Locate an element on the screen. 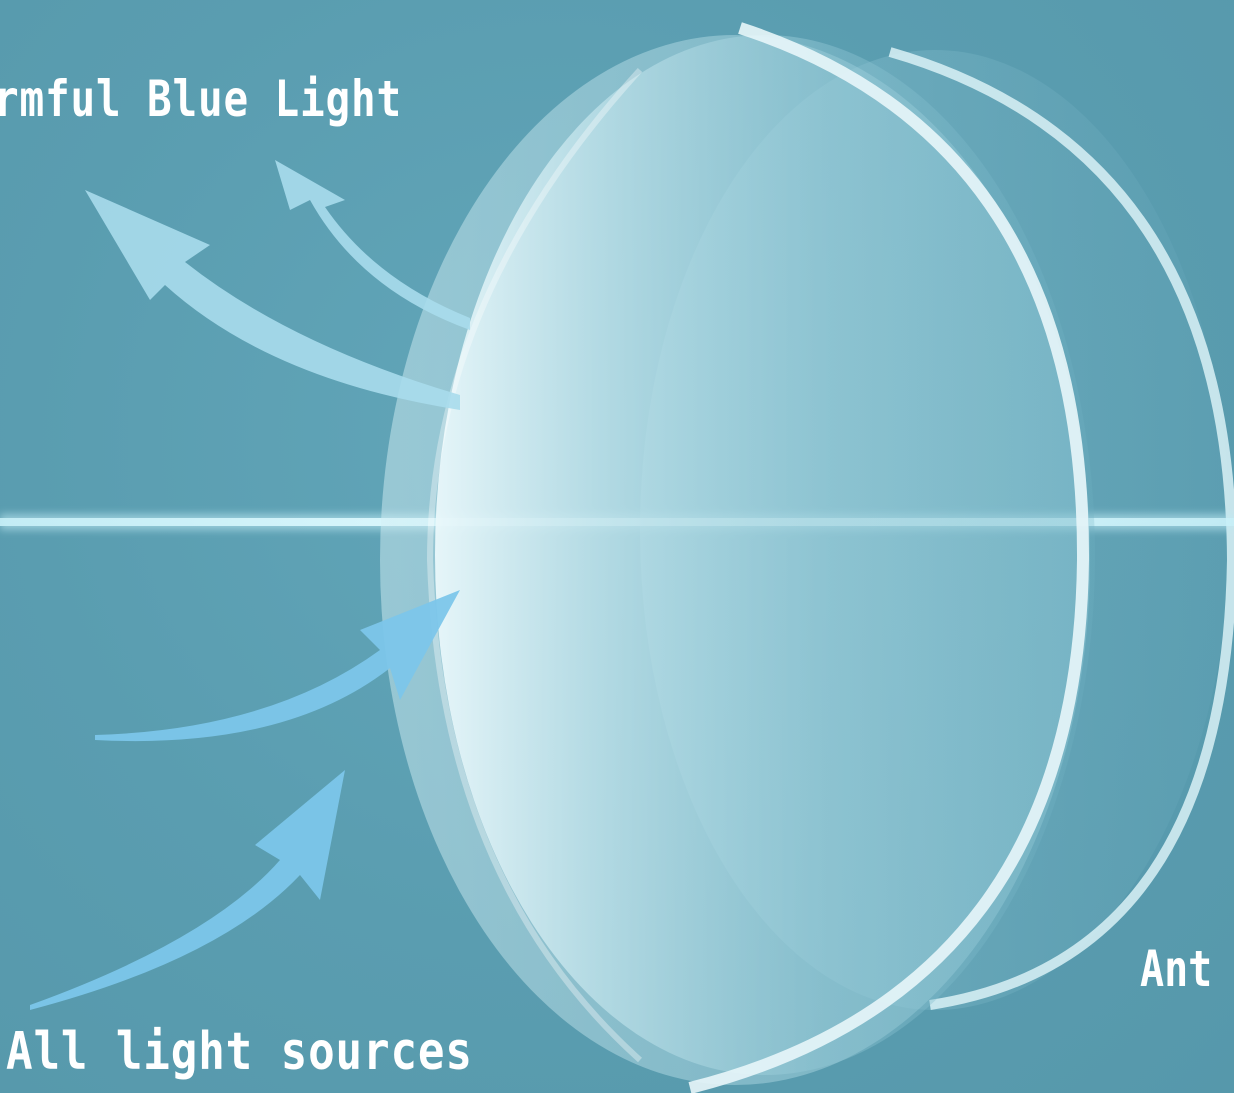 The image size is (1234, 1093). anti-label: Ant is located at coordinates (1176, 969).